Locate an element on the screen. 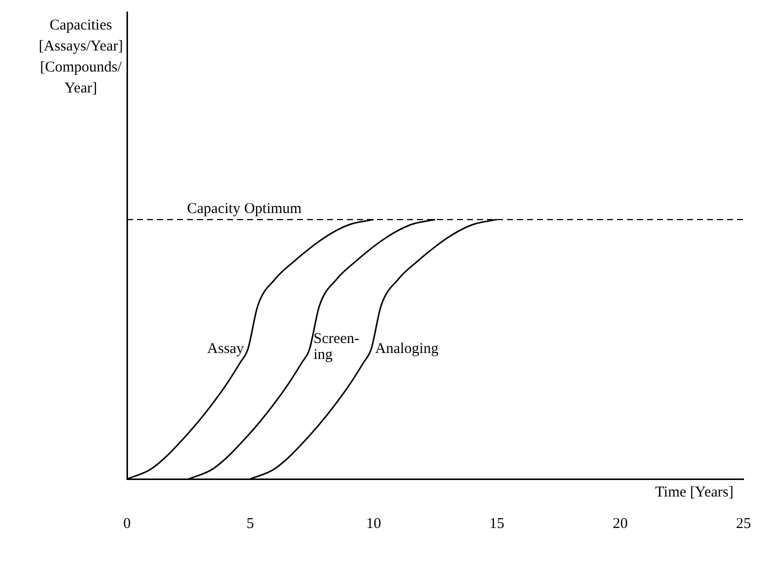 The width and height of the screenshot is (779, 571). ref-line-label: Capacity Optimum is located at coordinates (244, 208).